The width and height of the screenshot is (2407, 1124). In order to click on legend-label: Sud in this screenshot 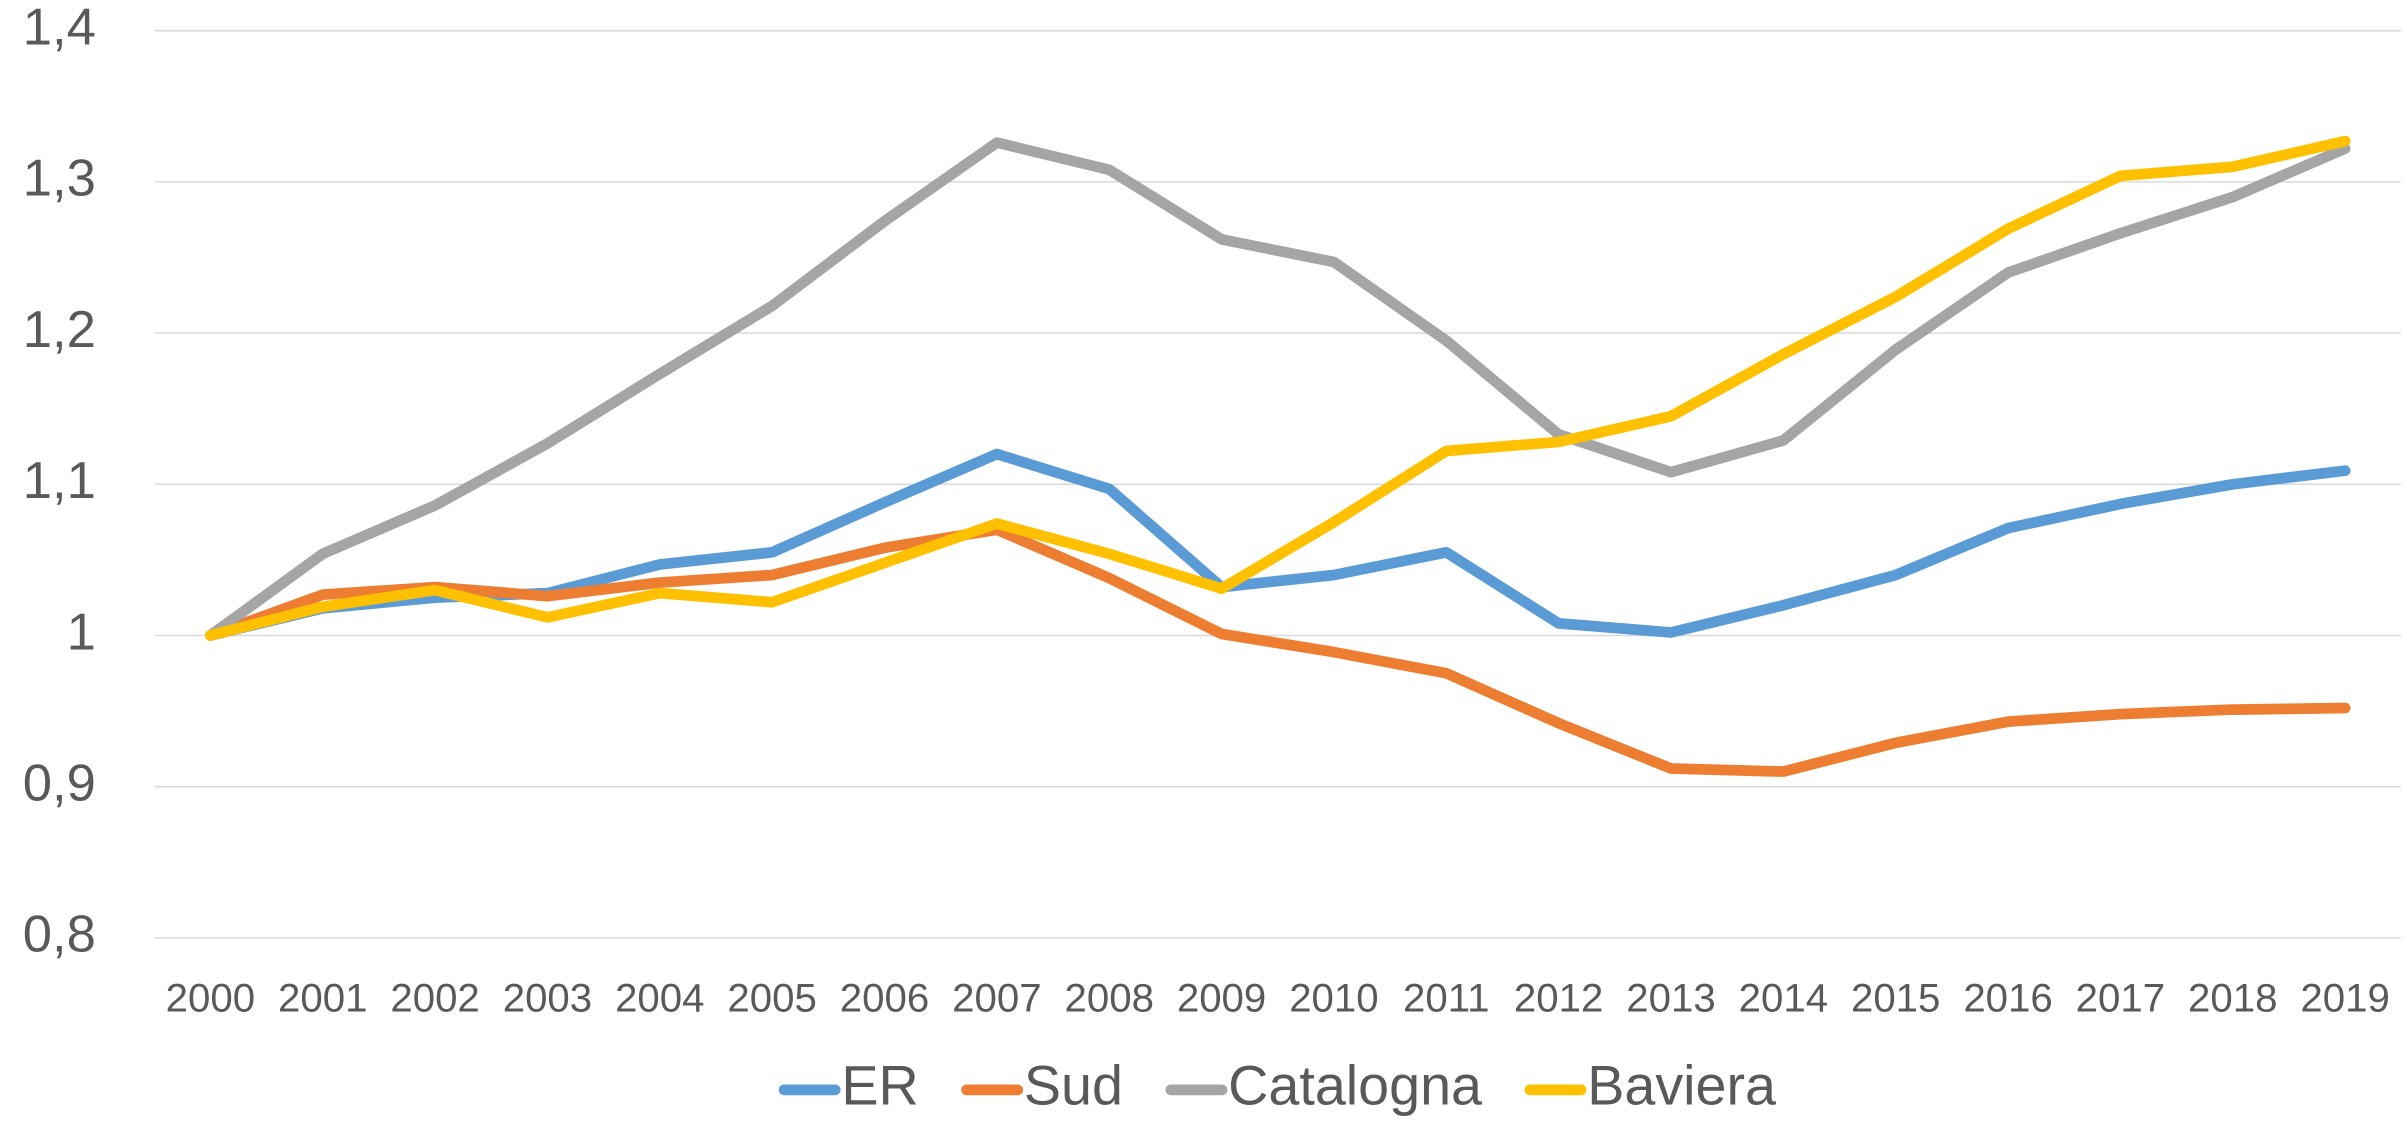, I will do `click(1073, 1086)`.